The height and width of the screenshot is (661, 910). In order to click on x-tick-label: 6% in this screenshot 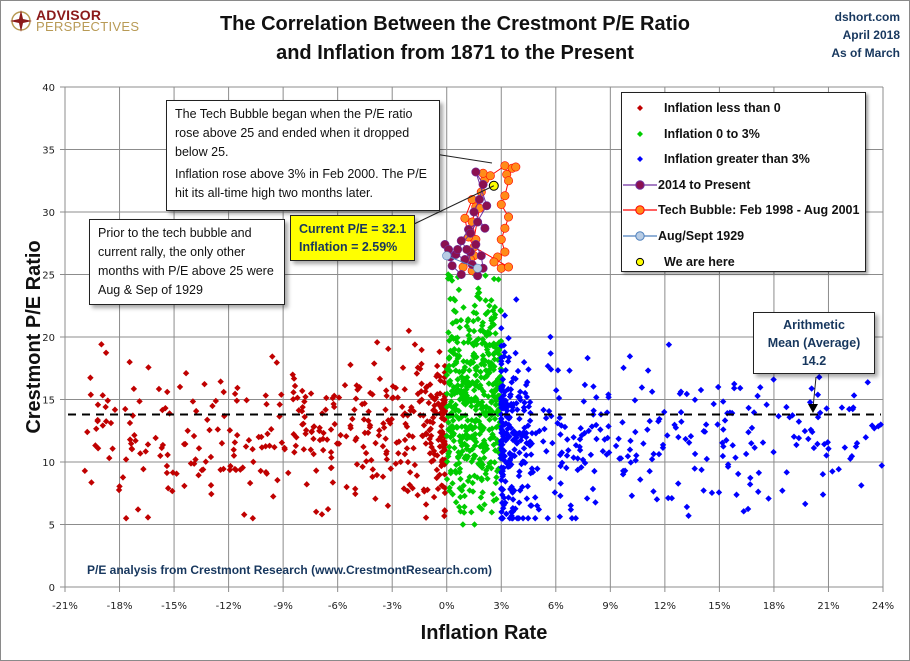, I will do `click(556, 606)`.